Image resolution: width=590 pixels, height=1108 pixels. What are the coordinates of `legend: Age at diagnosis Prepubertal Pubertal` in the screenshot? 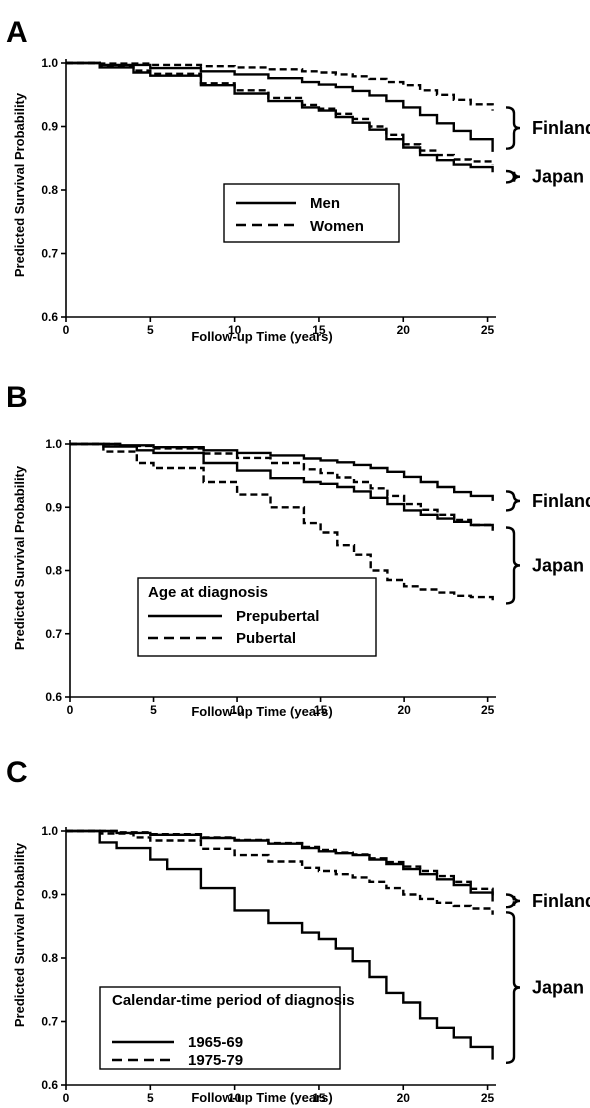 It's located at (257, 617).